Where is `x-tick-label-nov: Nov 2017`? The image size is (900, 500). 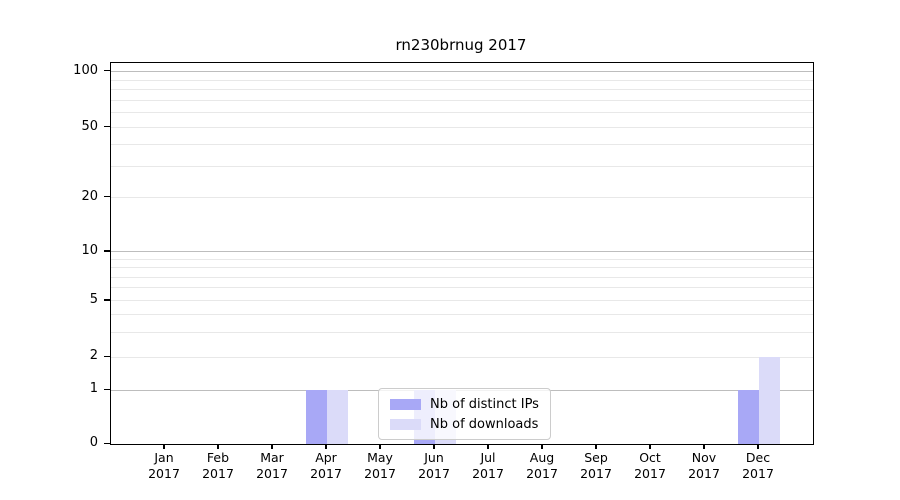 x-tick-label-nov: Nov 2017 is located at coordinates (704, 466).